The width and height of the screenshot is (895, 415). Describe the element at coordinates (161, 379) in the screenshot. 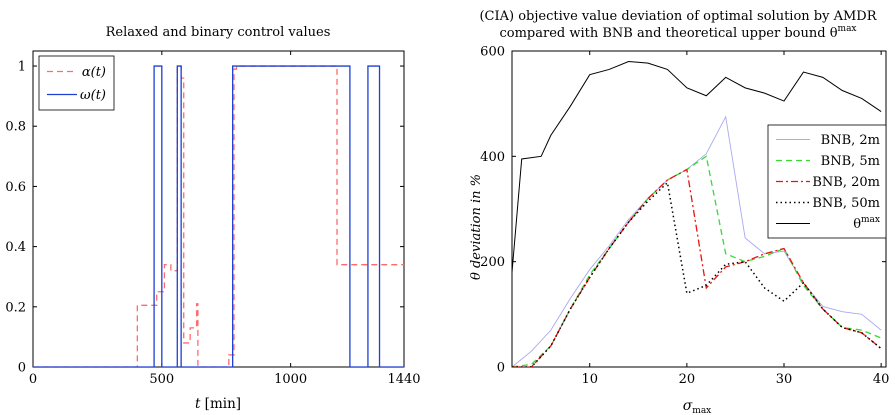

I see `left-xtick-label: 500` at that location.